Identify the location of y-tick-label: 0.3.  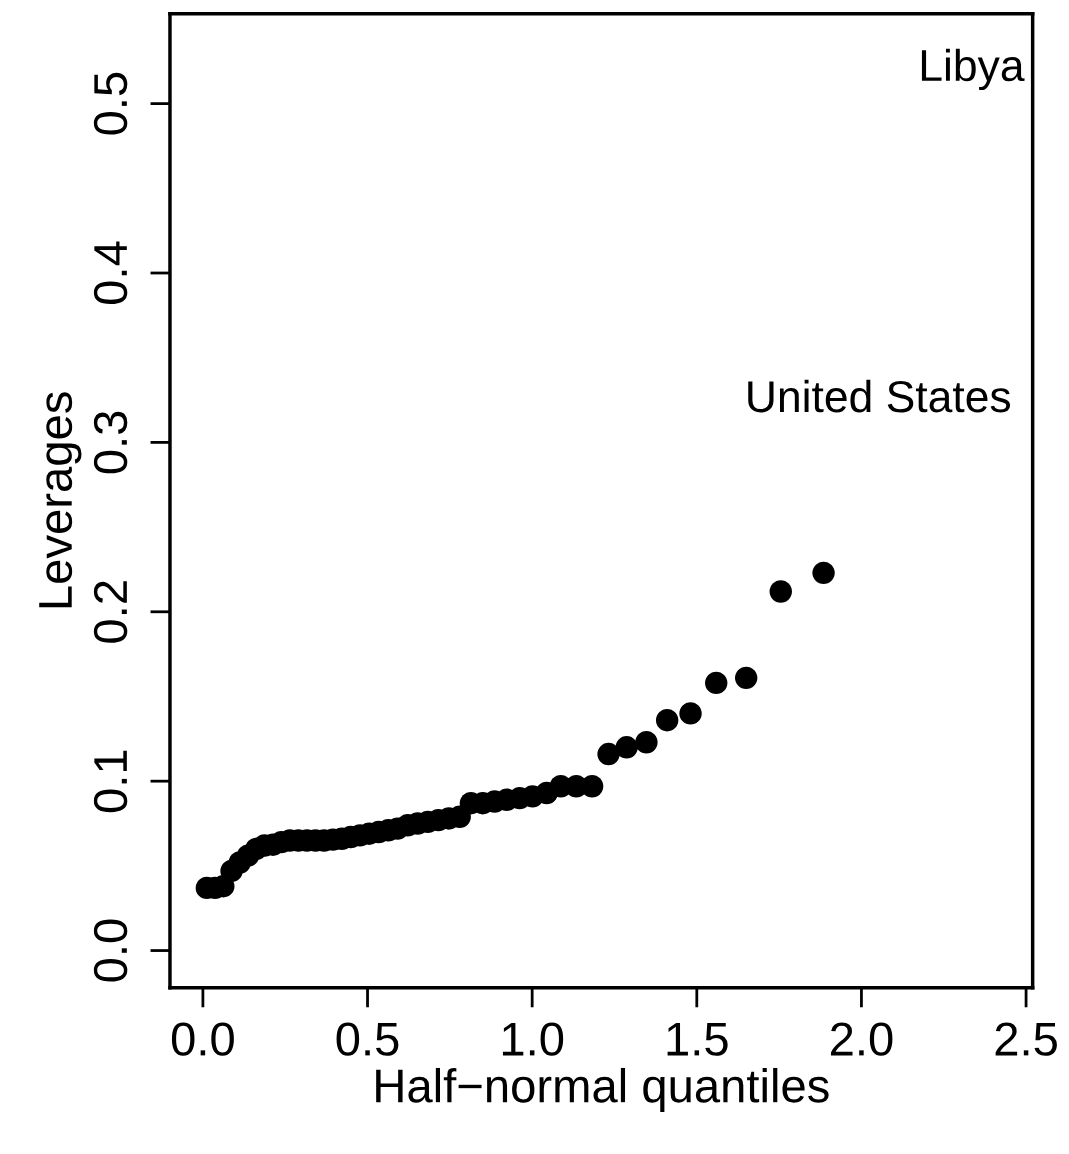
(110, 442).